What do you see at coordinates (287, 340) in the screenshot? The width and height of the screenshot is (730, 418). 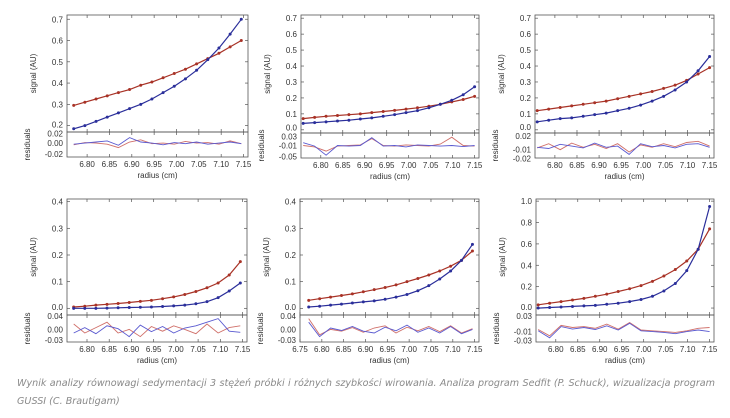 I see `residual-tick-label: -0.03` at bounding box center [287, 340].